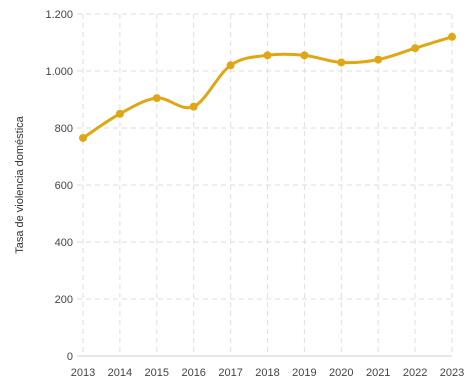 The height and width of the screenshot is (380, 476). What do you see at coordinates (64, 186) in the screenshot?
I see `y-tick-label: 600` at bounding box center [64, 186].